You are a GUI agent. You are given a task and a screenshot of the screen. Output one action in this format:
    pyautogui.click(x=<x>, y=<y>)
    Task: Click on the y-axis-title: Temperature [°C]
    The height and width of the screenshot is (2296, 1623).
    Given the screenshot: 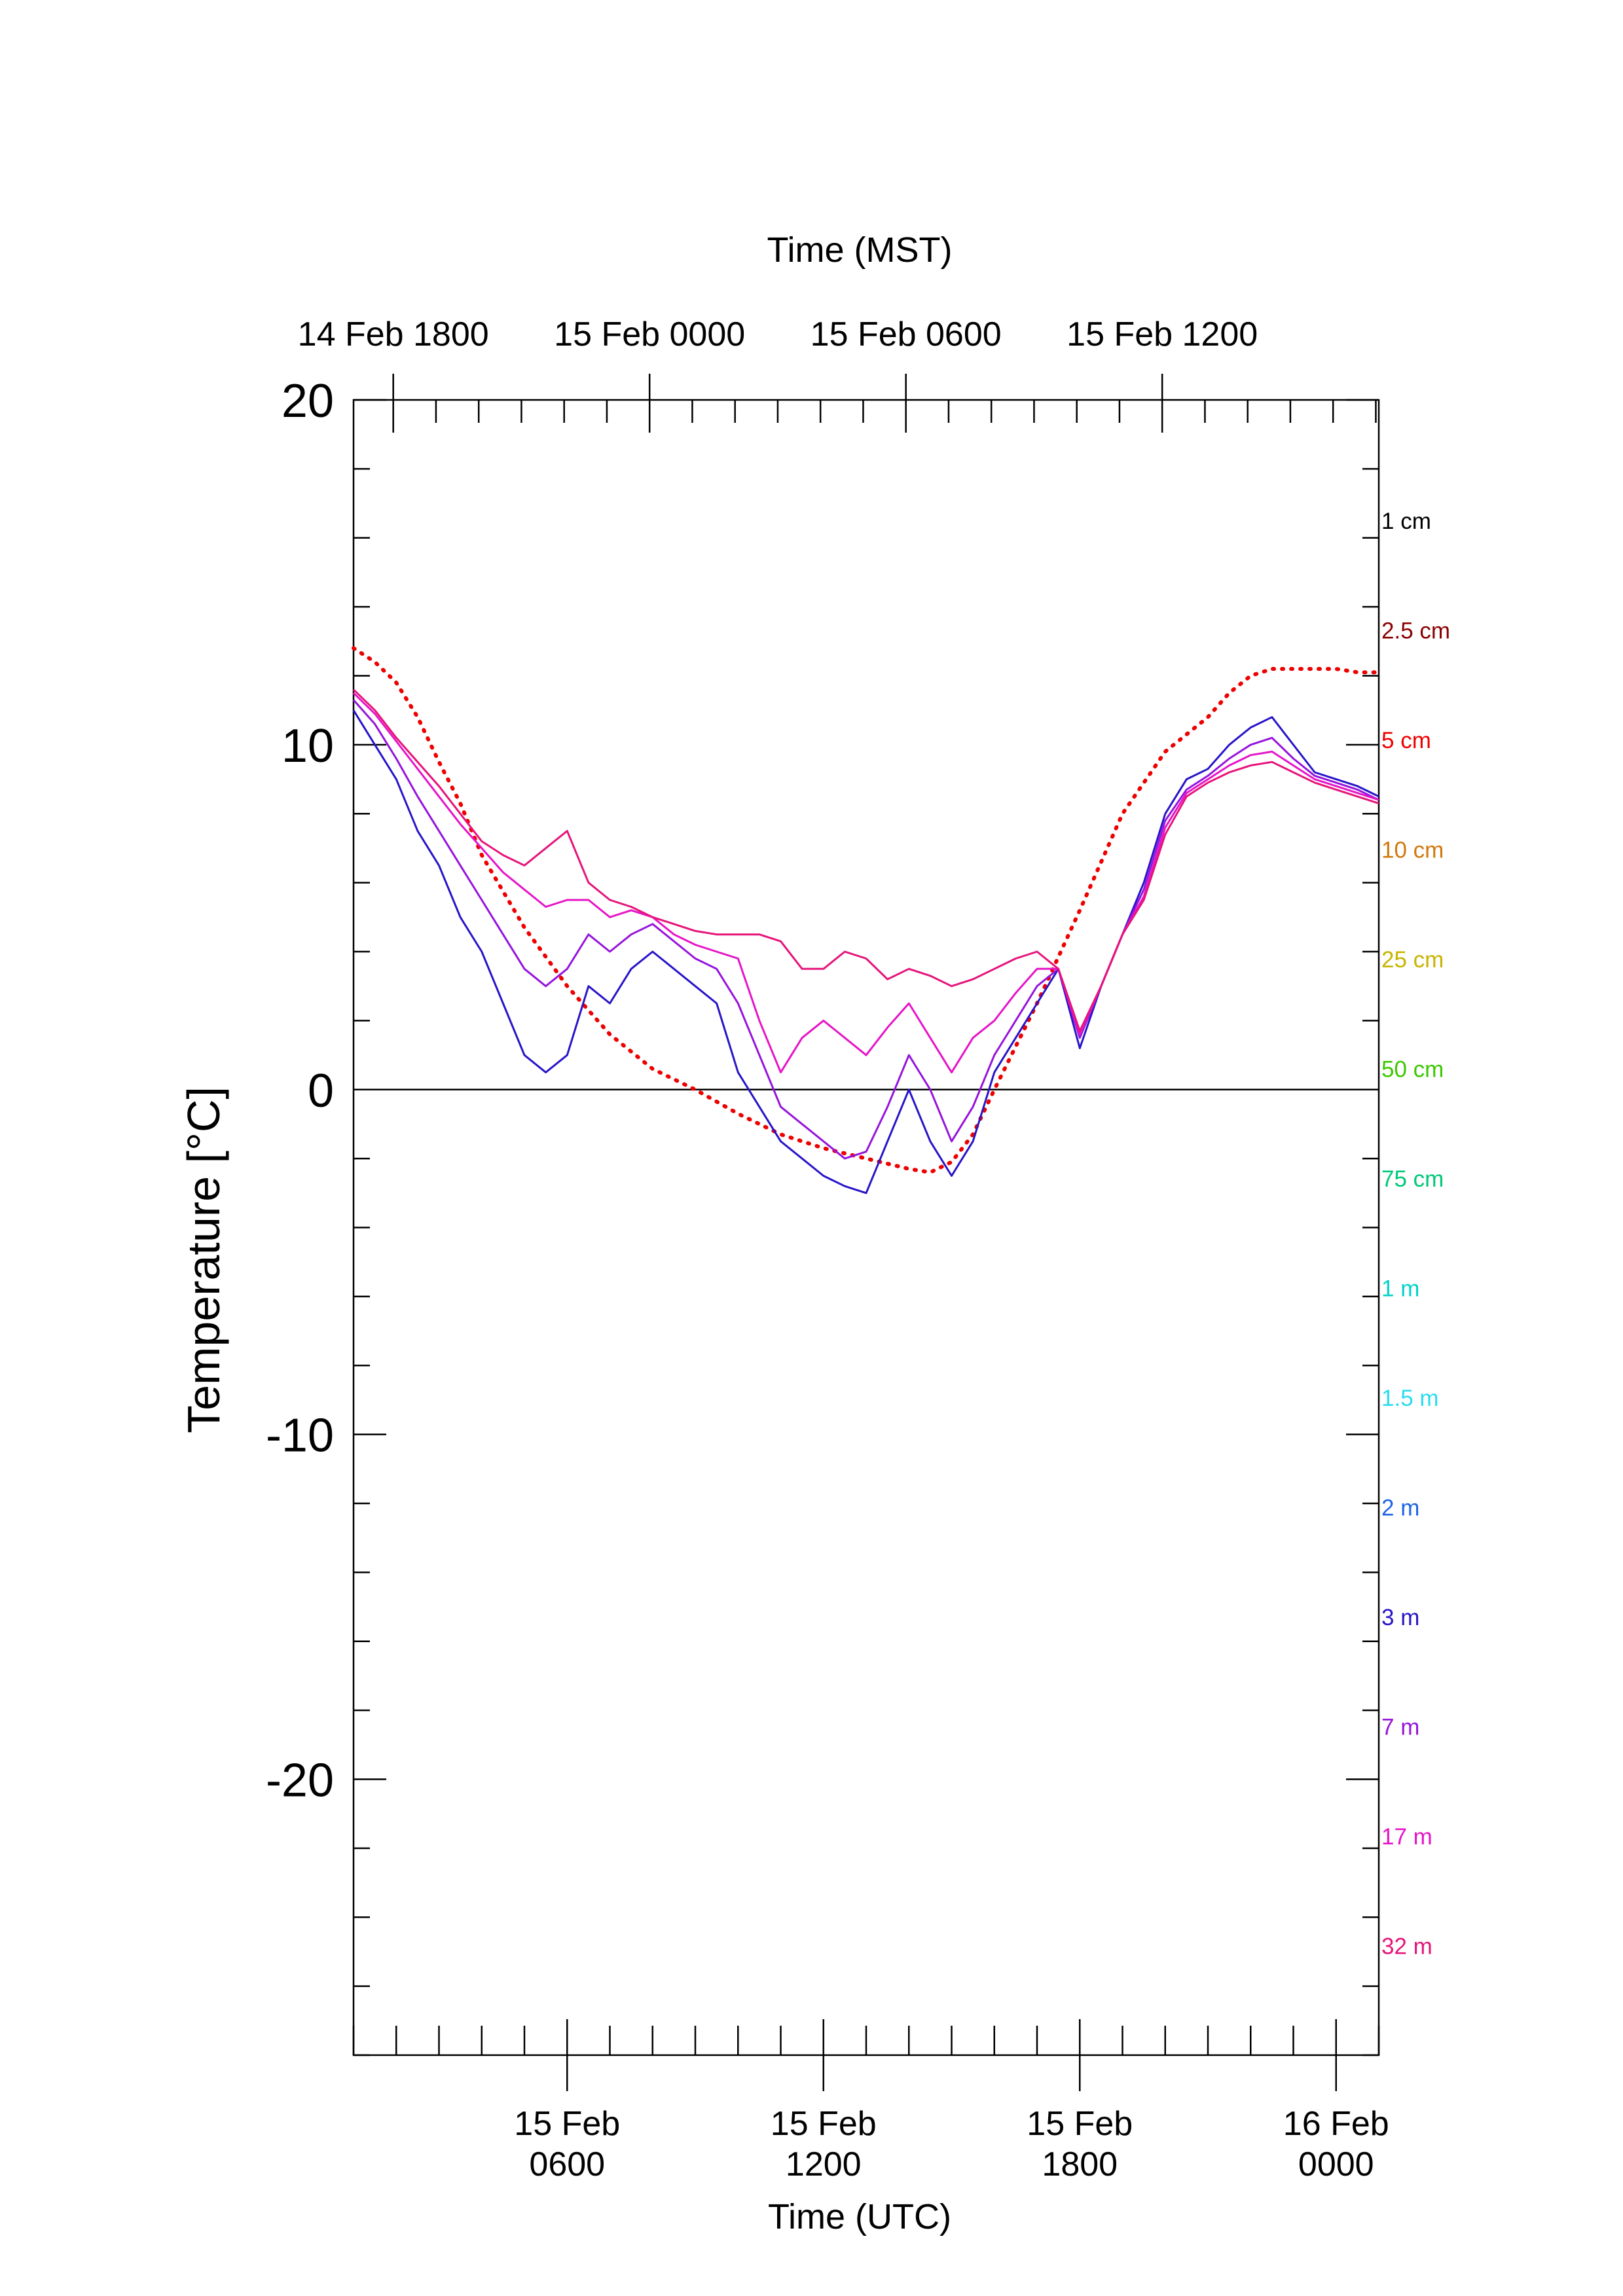 What is the action you would take?
    pyautogui.click(x=203, y=1259)
    